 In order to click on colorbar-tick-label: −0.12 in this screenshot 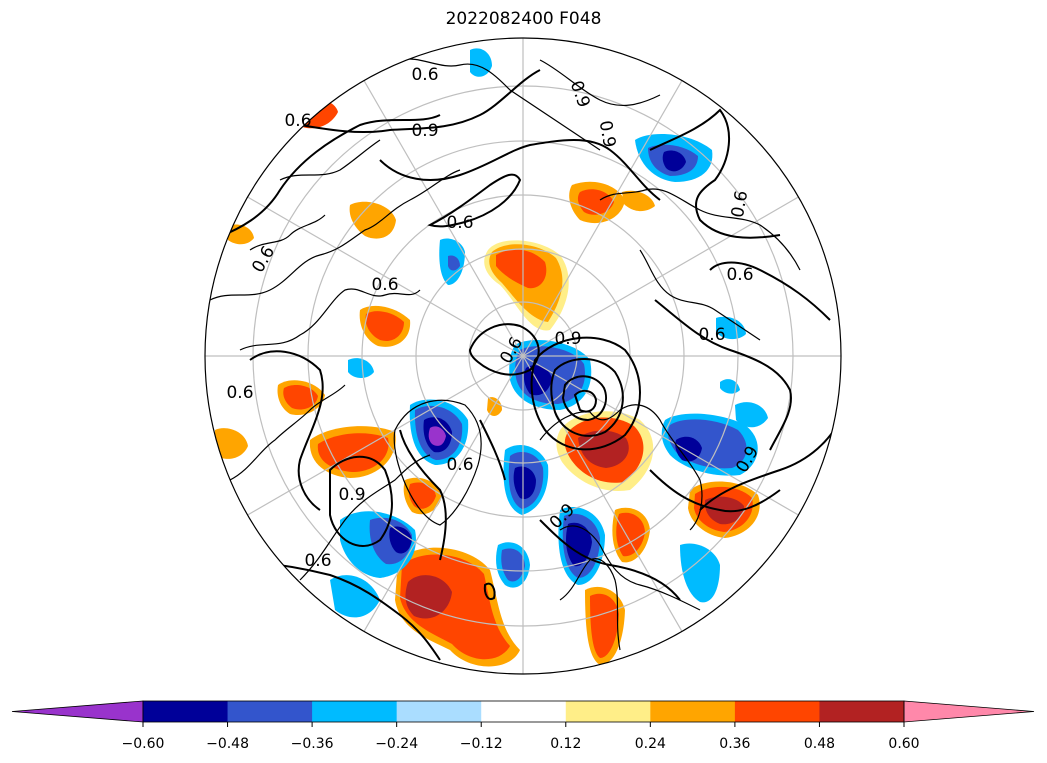, I will do `click(481, 744)`.